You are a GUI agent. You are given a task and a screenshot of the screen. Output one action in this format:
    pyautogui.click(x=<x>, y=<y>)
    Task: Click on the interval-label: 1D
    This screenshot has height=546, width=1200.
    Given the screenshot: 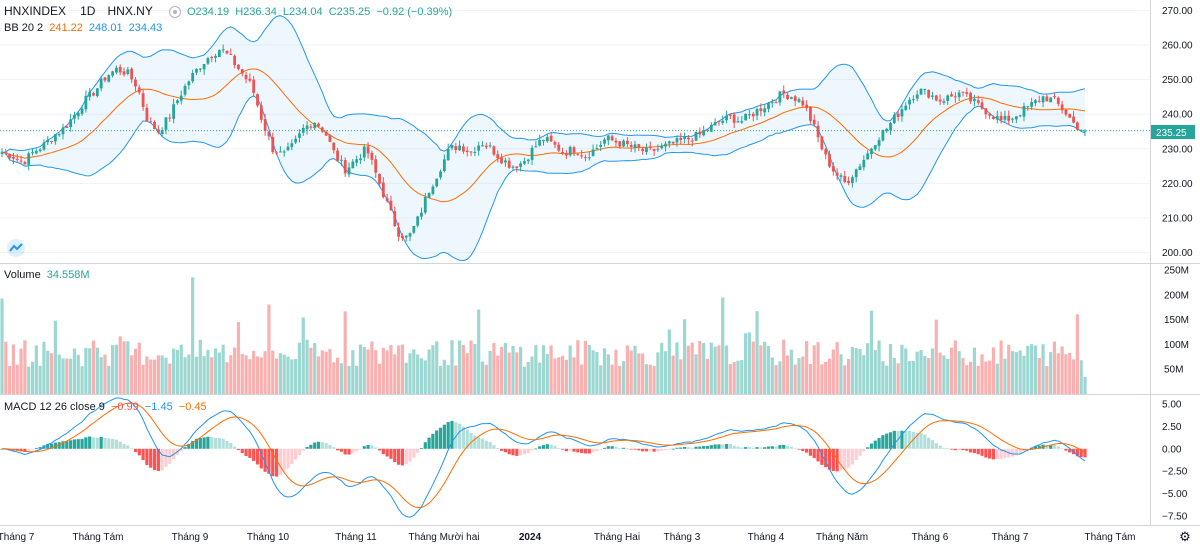 What is the action you would take?
    pyautogui.click(x=88, y=11)
    